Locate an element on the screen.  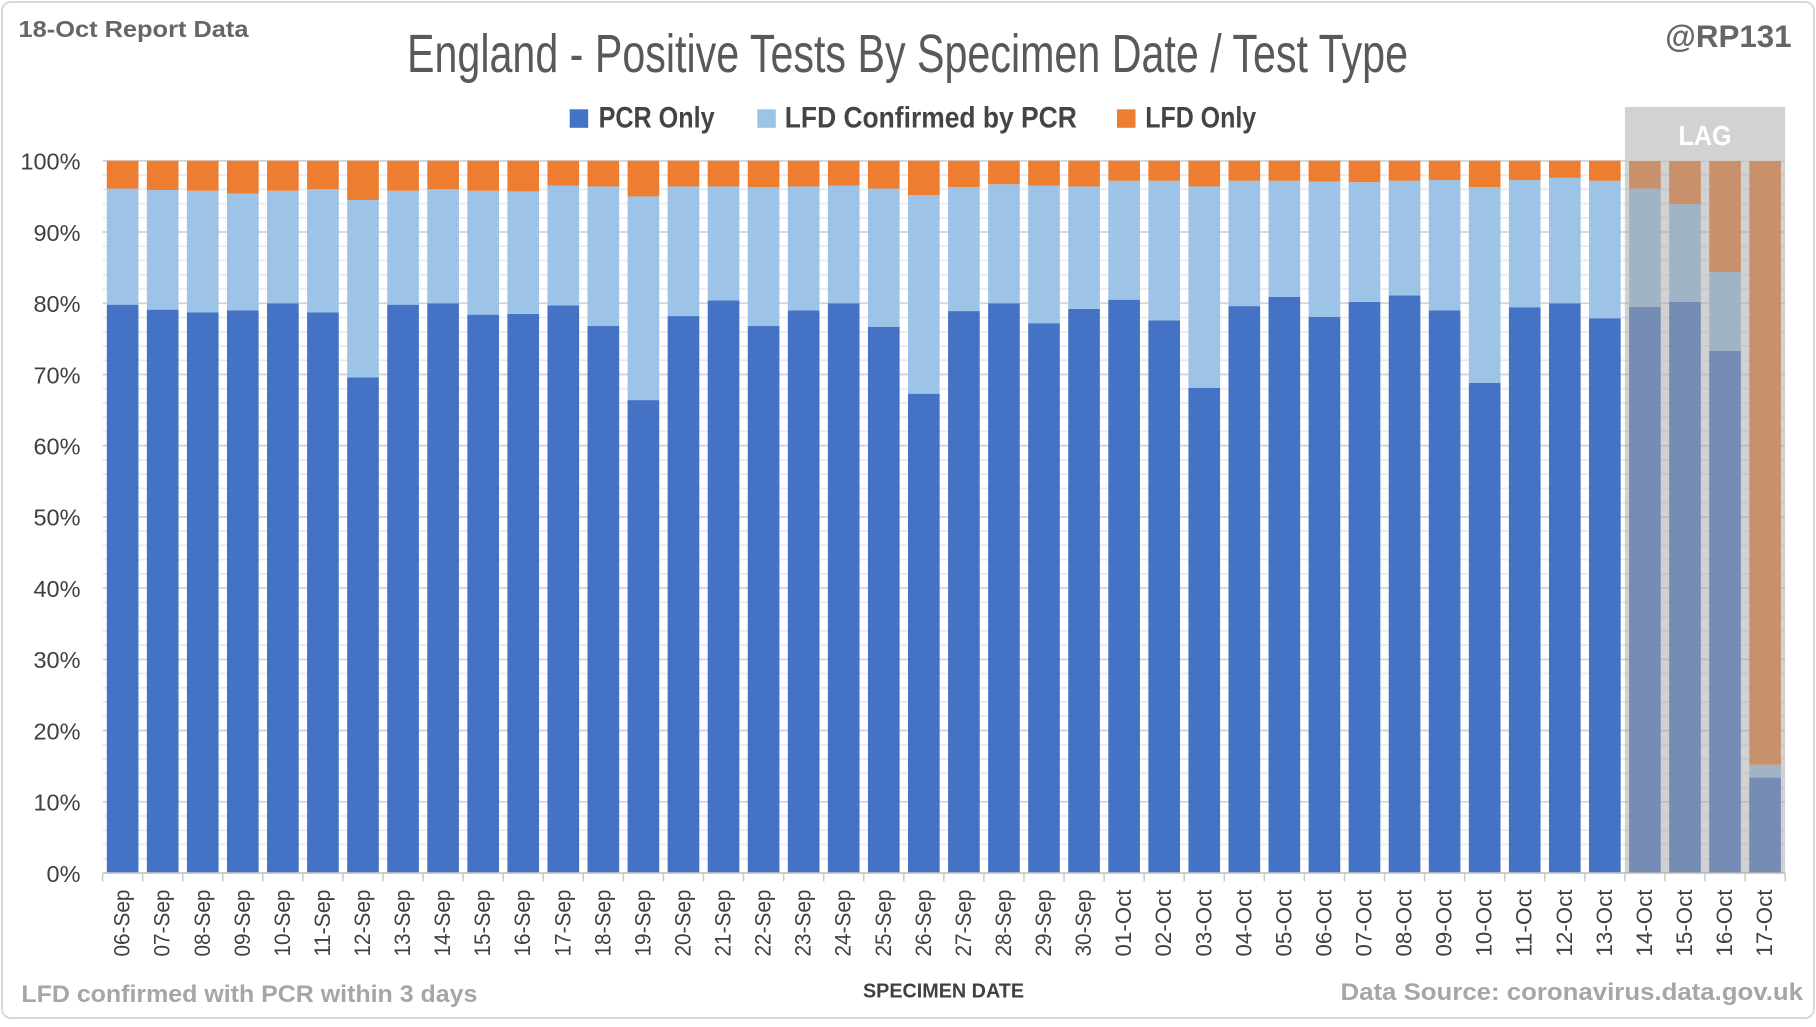
svg-text: 60% is located at coordinates (56, 447).